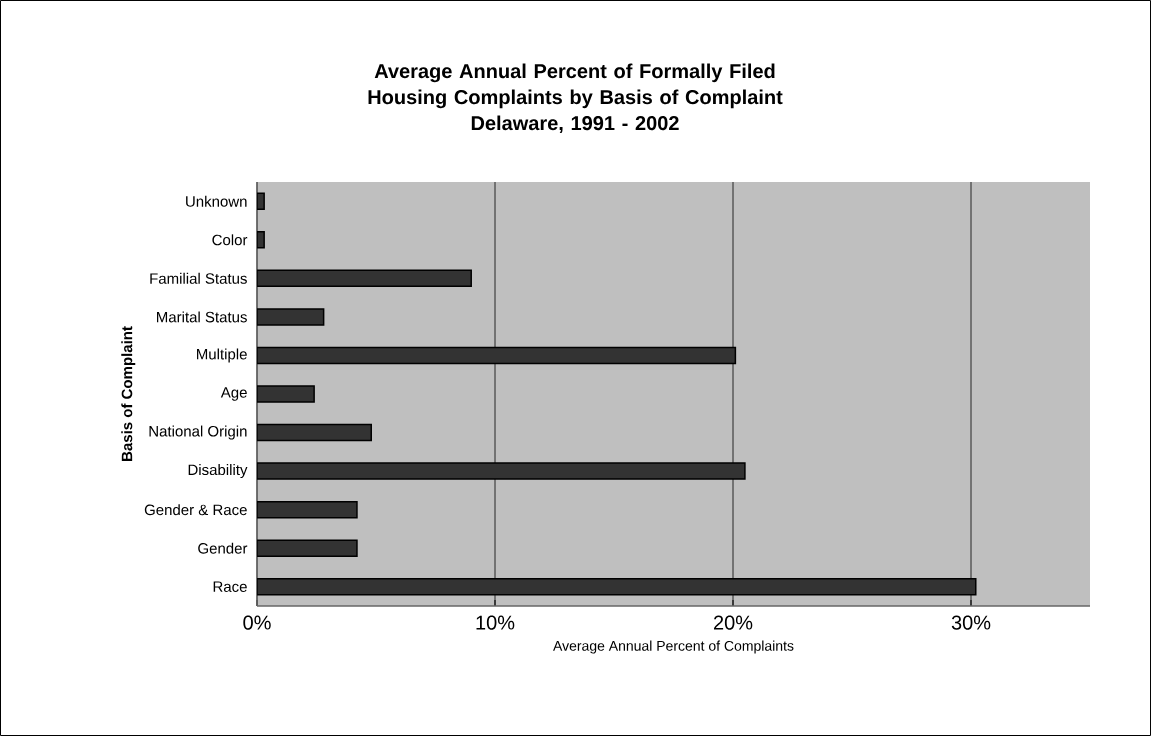 The height and width of the screenshot is (736, 1151). Describe the element at coordinates (575, 124) in the screenshot. I see `chart-subtitle: Delaware, 1991 - 2002` at that location.